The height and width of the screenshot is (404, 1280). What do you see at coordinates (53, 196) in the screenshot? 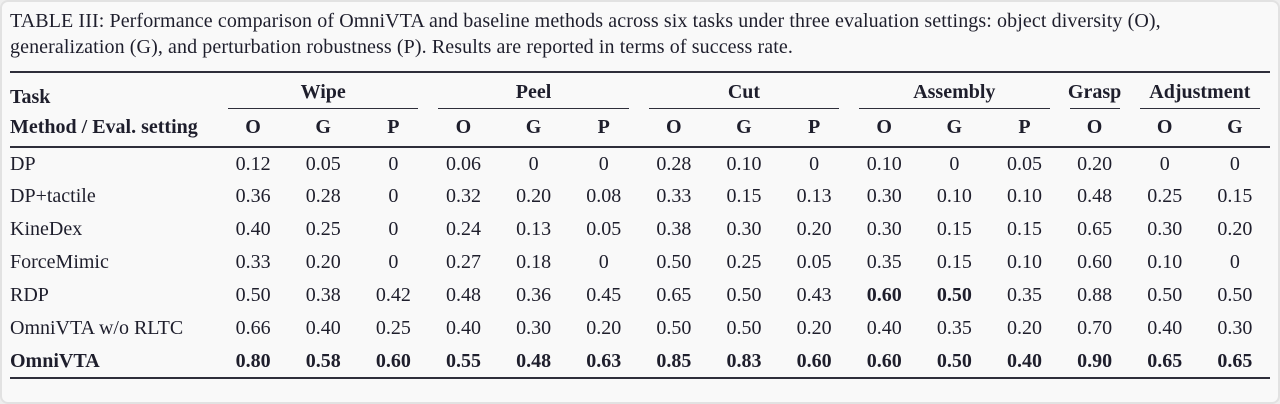
I see `method-cell: DP+tactile` at bounding box center [53, 196].